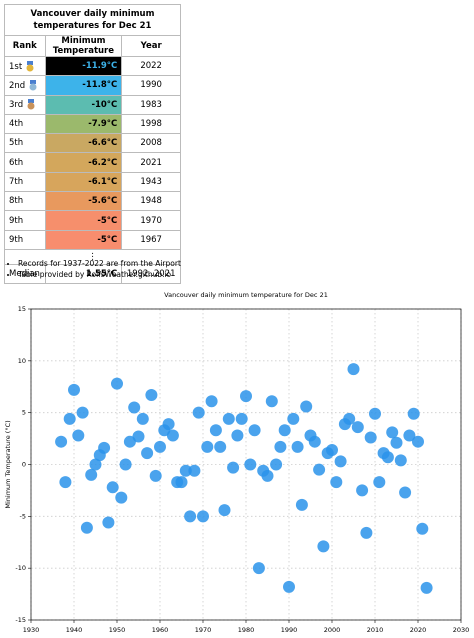 The image size is (474, 638). Describe the element at coordinates (24, 465) in the screenshot. I see `y-tick-label: 0` at that location.